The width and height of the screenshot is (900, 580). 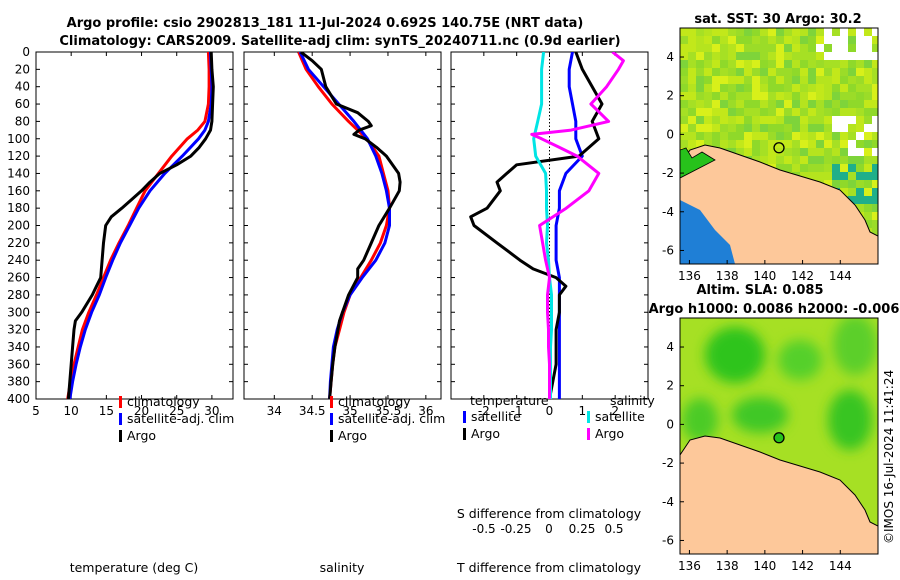 What do you see at coordinates (760, 290) in the screenshot?
I see `sla-title: Altim. SLA: 0.085` at bounding box center [760, 290].